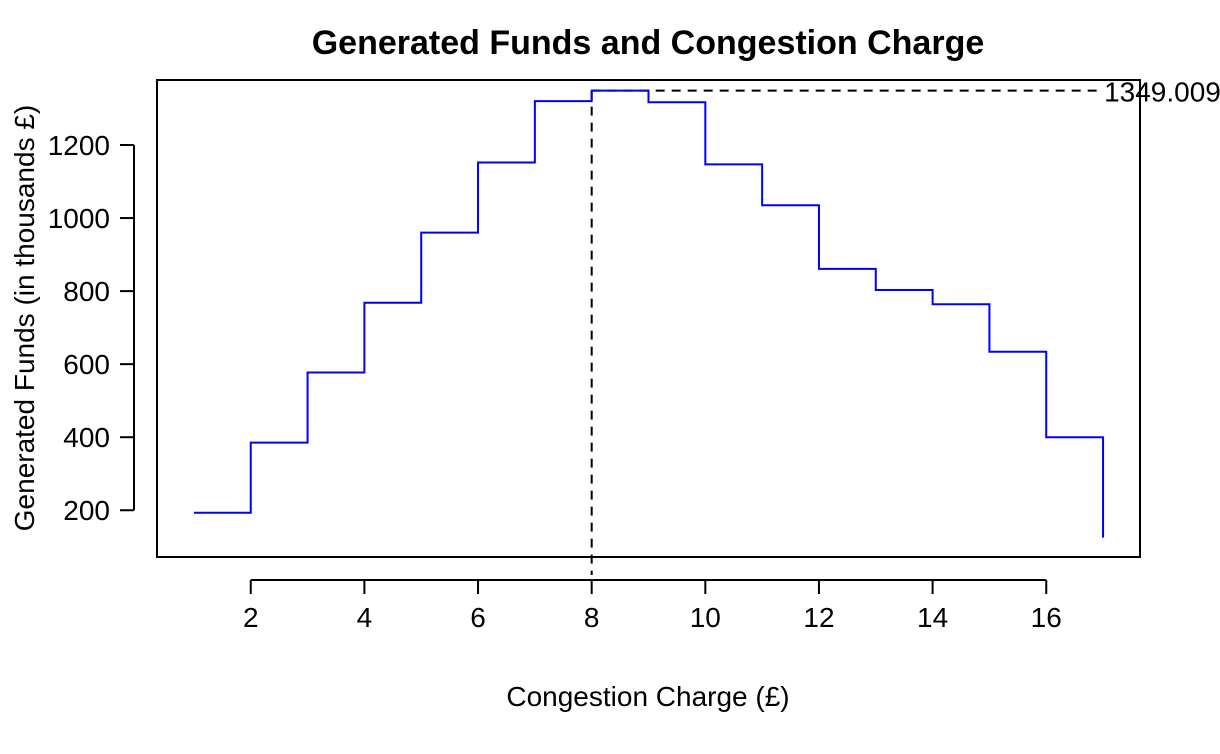  Describe the element at coordinates (86, 437) in the screenshot. I see `y-tick-label: 400` at that location.